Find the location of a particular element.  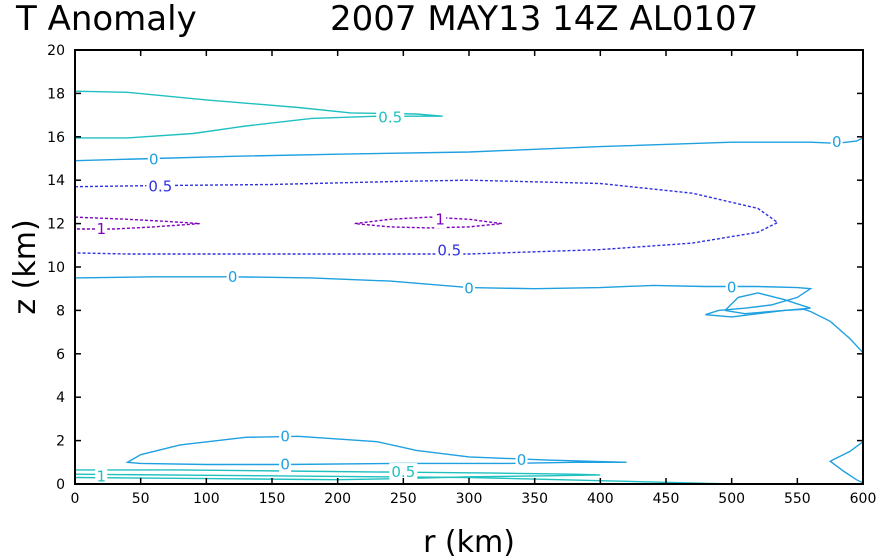

contour-label-2: 0 is located at coordinates (837, 142).